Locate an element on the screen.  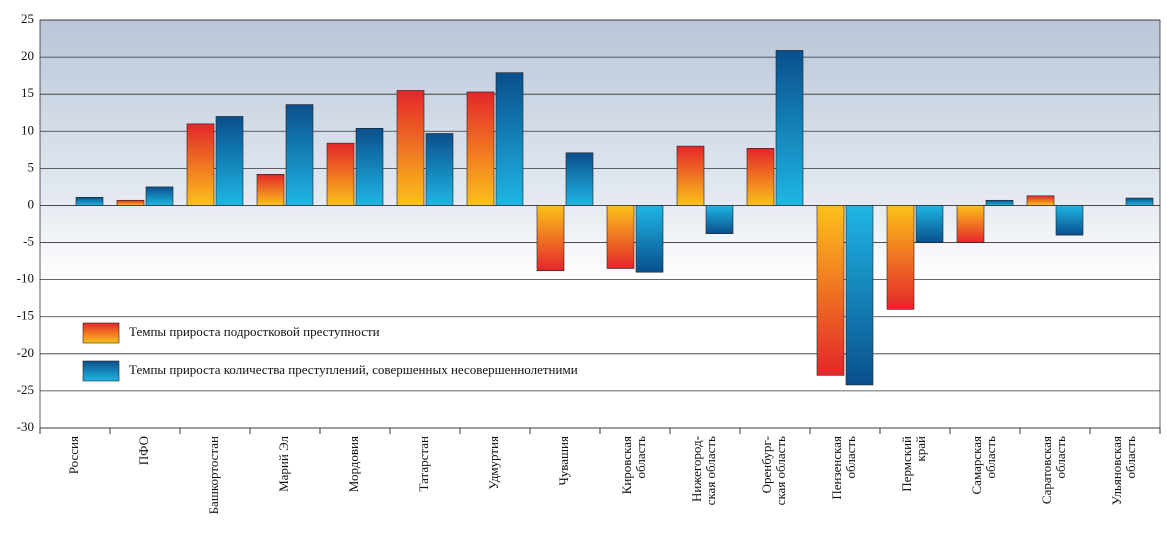
x-tick-label: Татарстан is located at coordinates (423, 464).